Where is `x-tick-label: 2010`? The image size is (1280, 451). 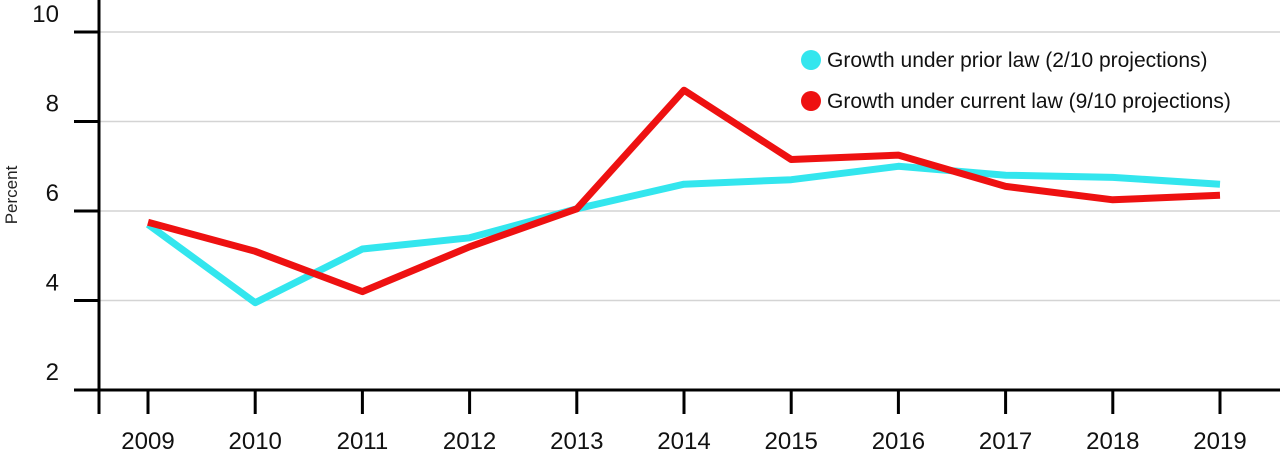 x-tick-label: 2010 is located at coordinates (255, 439).